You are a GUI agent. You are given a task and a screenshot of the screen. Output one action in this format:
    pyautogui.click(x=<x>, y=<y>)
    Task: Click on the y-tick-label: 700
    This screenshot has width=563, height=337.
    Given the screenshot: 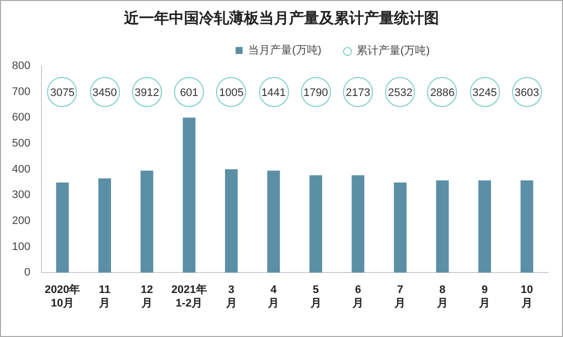 What is the action you would take?
    pyautogui.click(x=21, y=92)
    